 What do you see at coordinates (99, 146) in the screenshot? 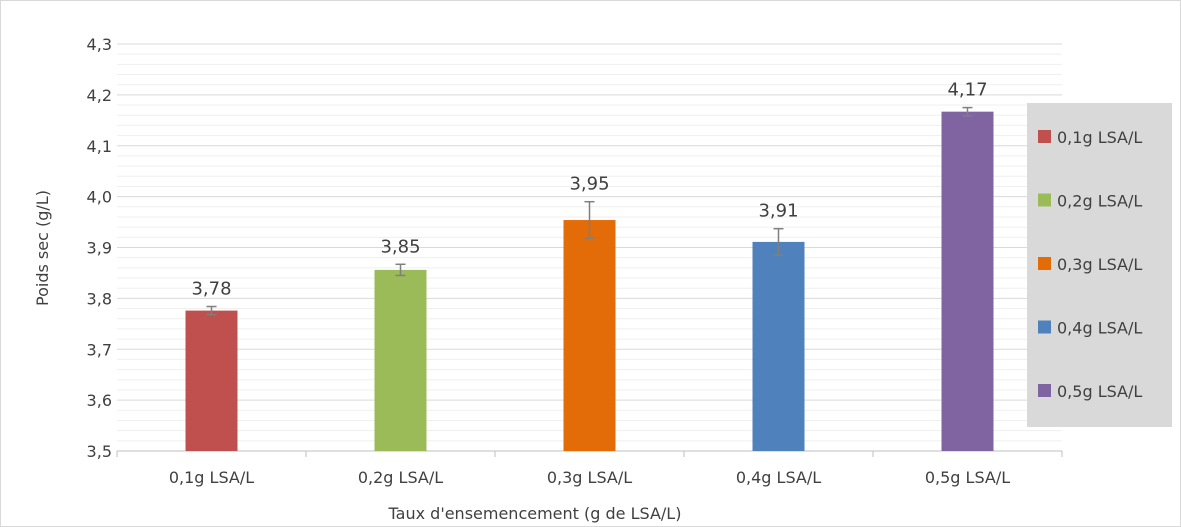
I see `y-tick-label: 4,1` at bounding box center [99, 146].